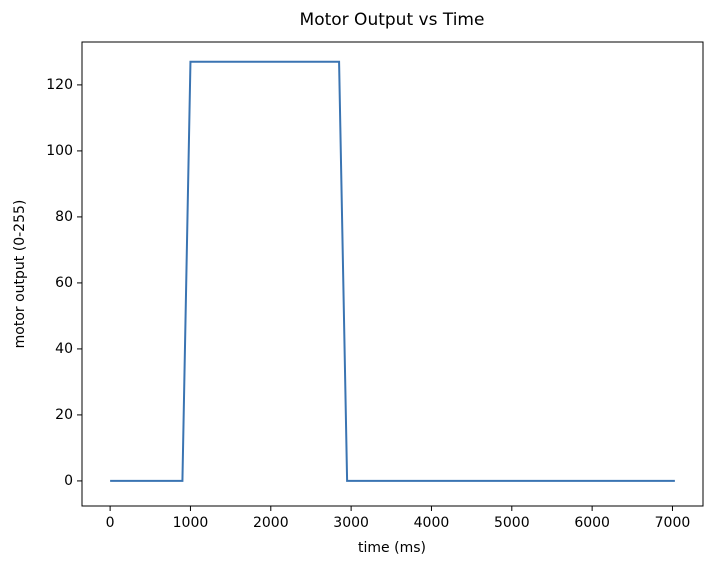  What do you see at coordinates (351, 523) in the screenshot?
I see `x-tick-label: 3000` at bounding box center [351, 523].